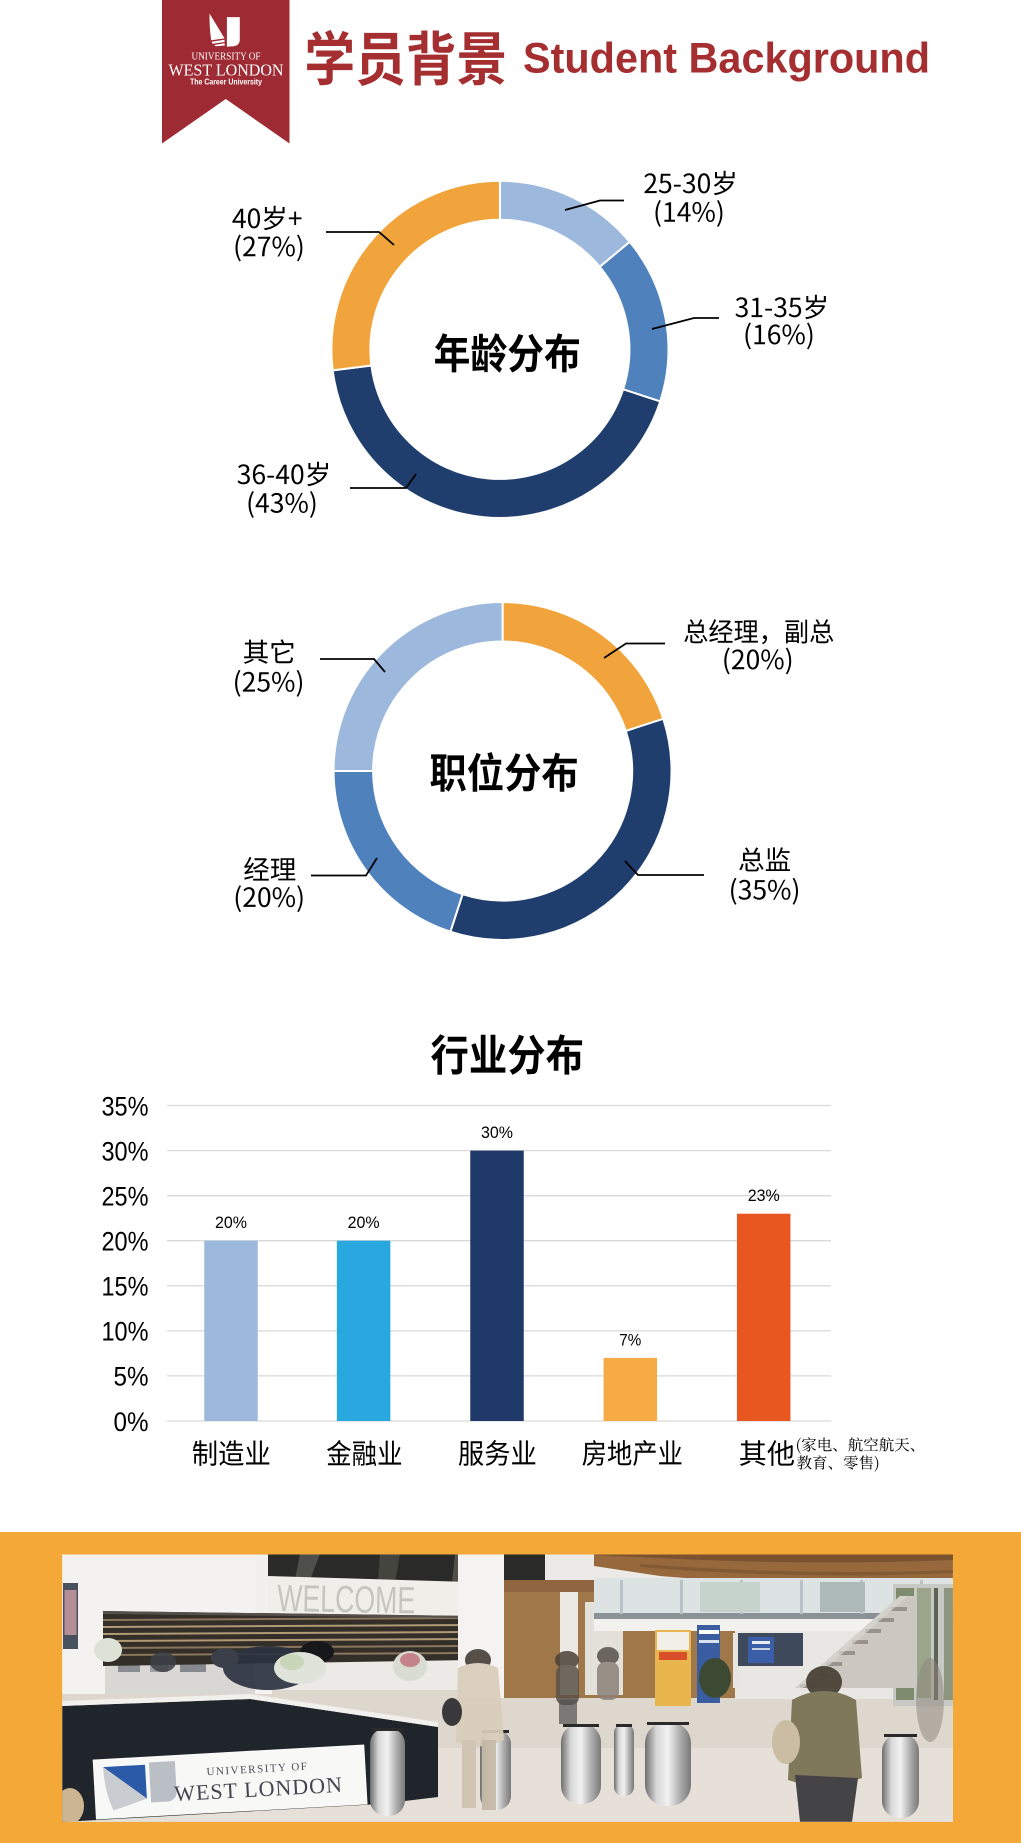 This screenshot has width=1021, height=1843. What do you see at coordinates (125, 1287) in the screenshot?
I see `svg-text: 15%` at bounding box center [125, 1287].